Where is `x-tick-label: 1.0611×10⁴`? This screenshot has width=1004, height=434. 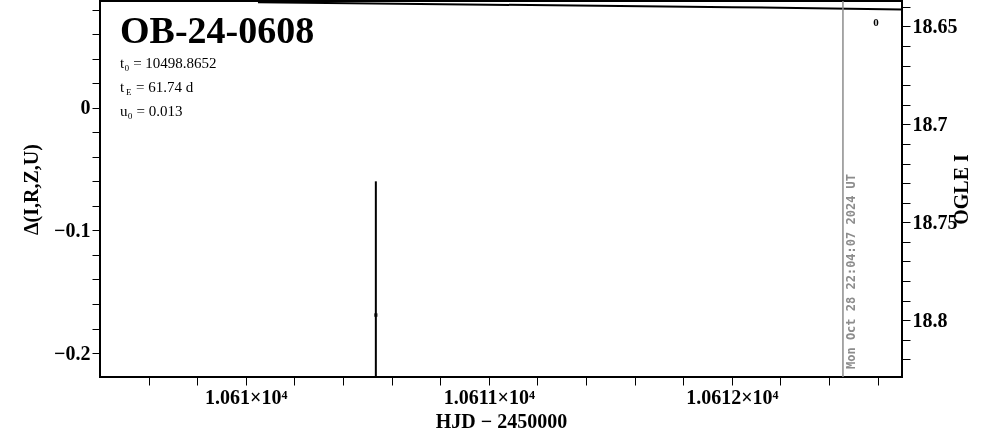 x-tick-label: 1.0611×10⁴ is located at coordinates (489, 396).